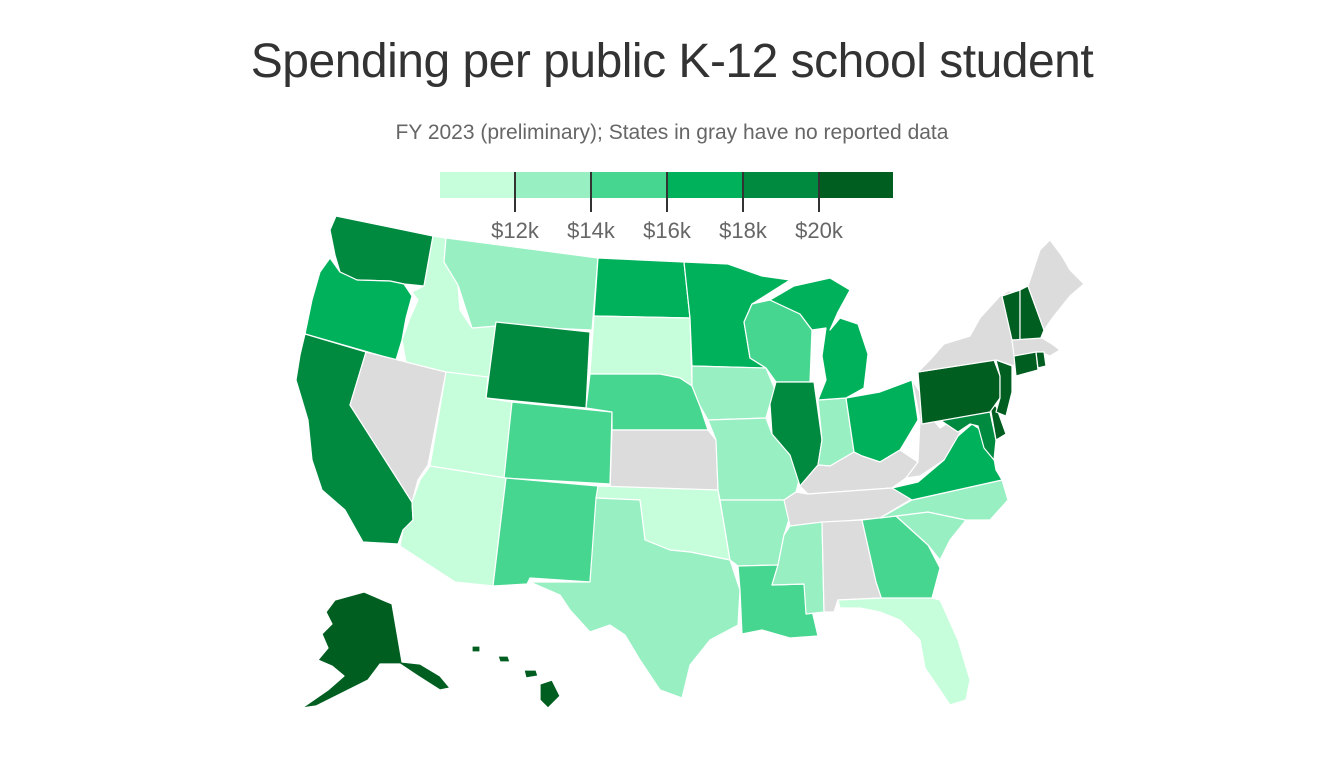 This screenshot has width=1344, height=784. Describe the element at coordinates (904, 651) in the screenshot. I see `state-fl` at that location.